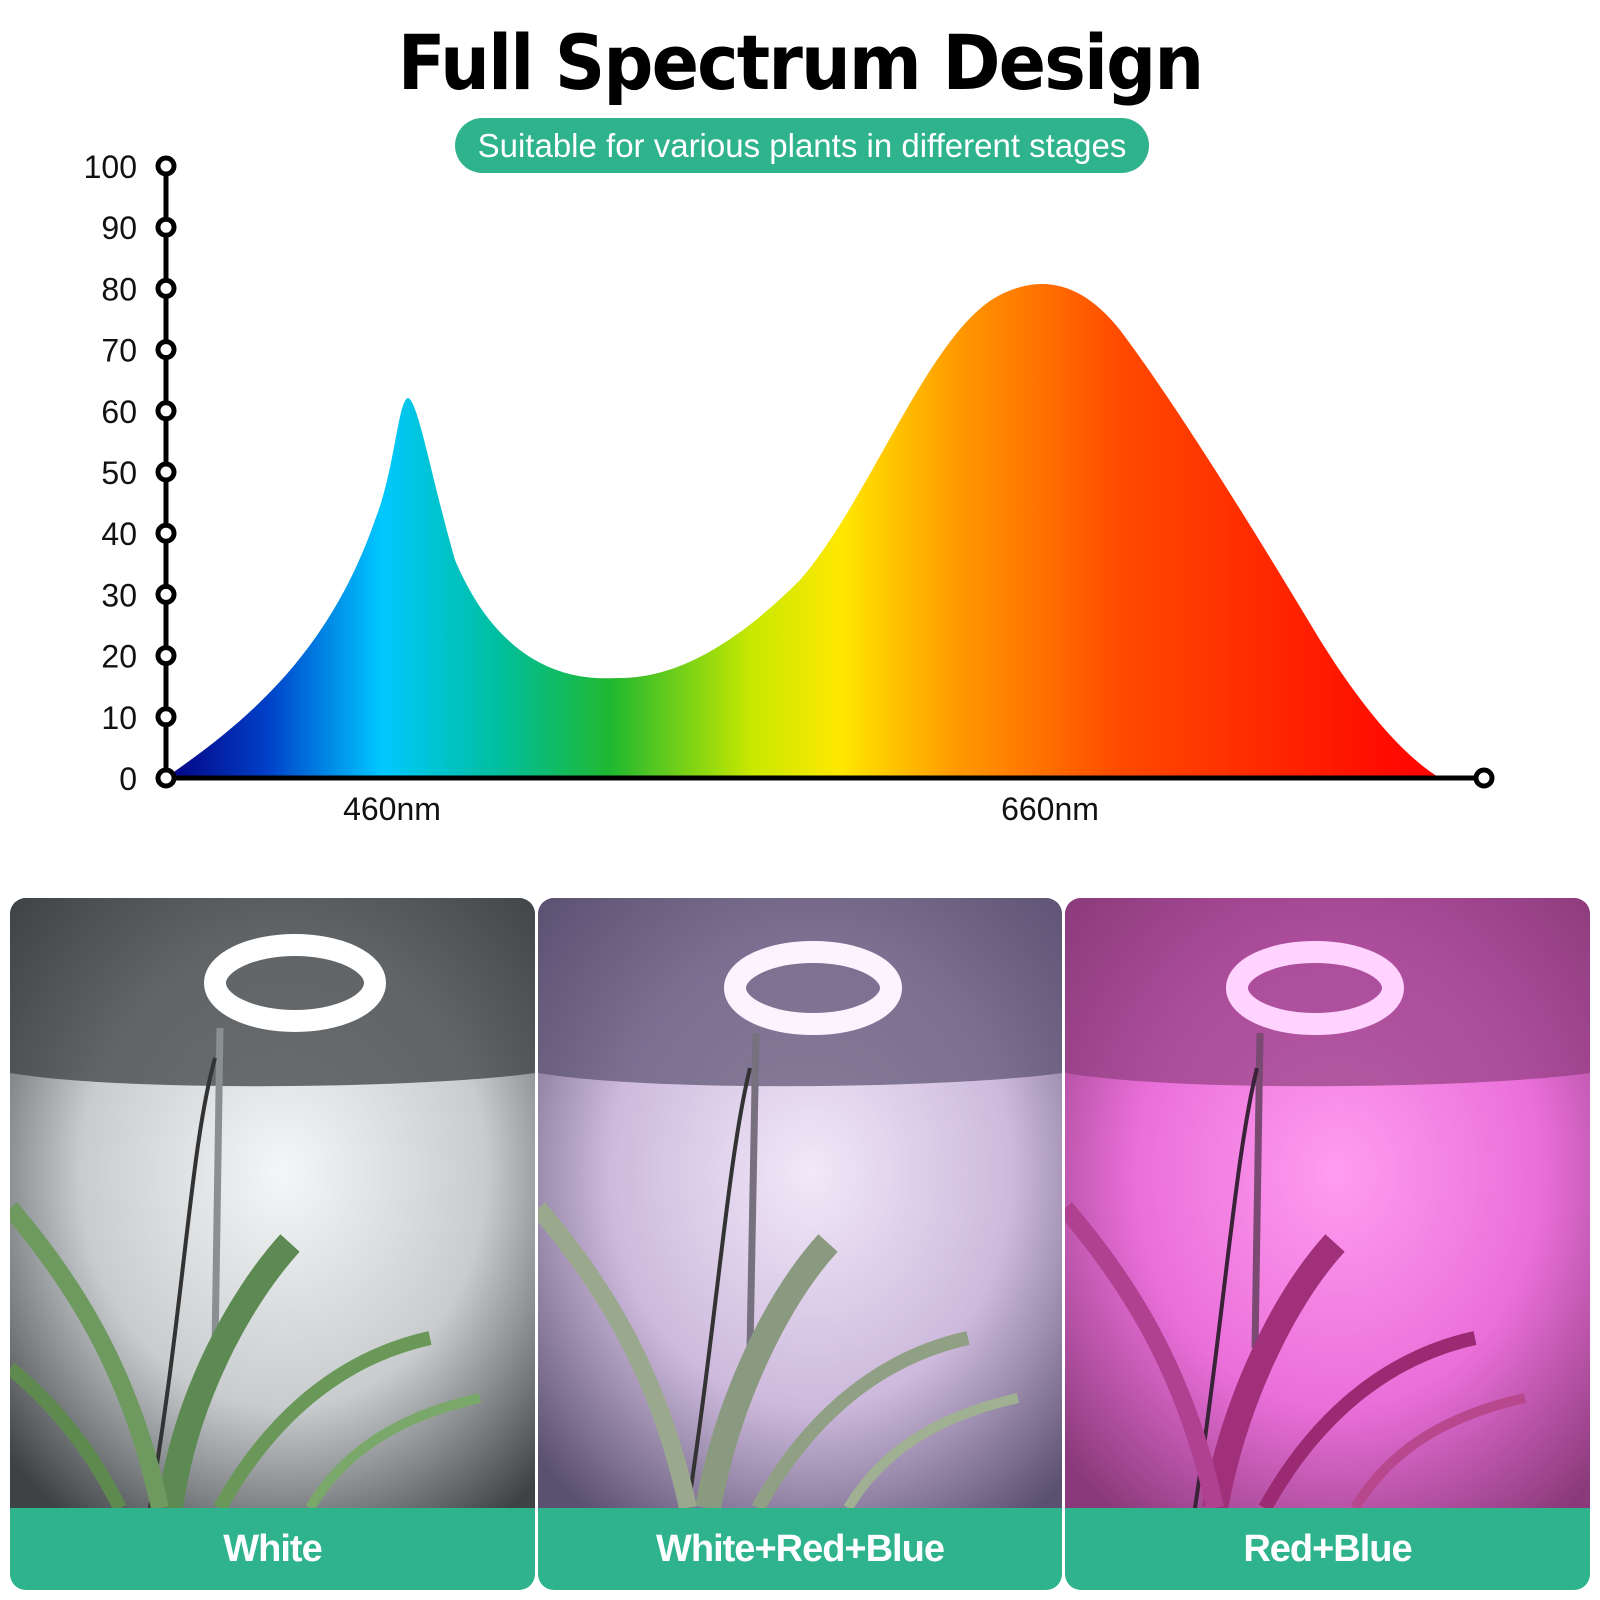 The height and width of the screenshot is (1600, 1600). What do you see at coordinates (1327, 1203) in the screenshot?
I see `red-blue-light-photo` at bounding box center [1327, 1203].